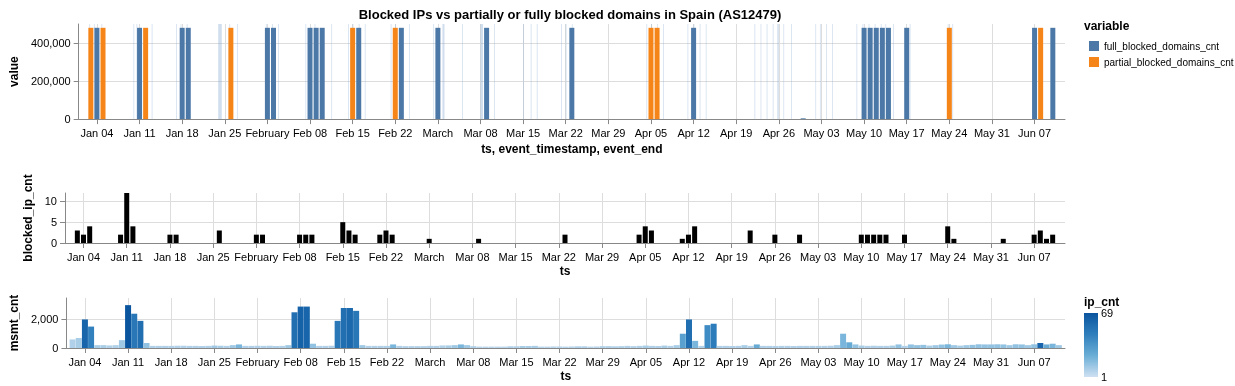 This screenshot has width=1235, height=386. Describe the element at coordinates (1169, 62) in the screenshot. I see `legend-label: partial_blocked_domains_cnt` at that location.